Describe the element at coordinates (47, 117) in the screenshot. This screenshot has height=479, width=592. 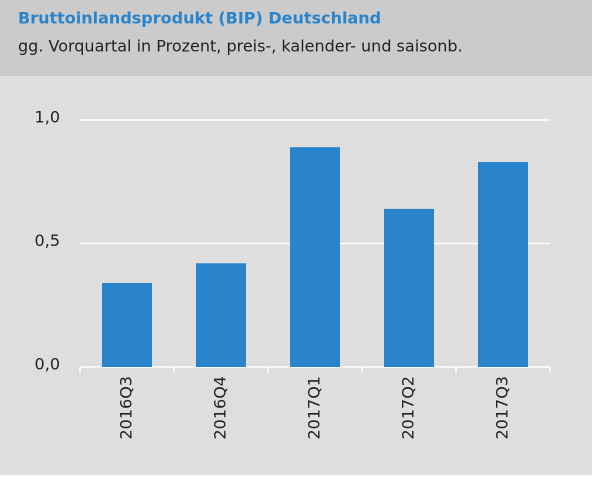
I see `y-tick-label: 1,0` at that location.